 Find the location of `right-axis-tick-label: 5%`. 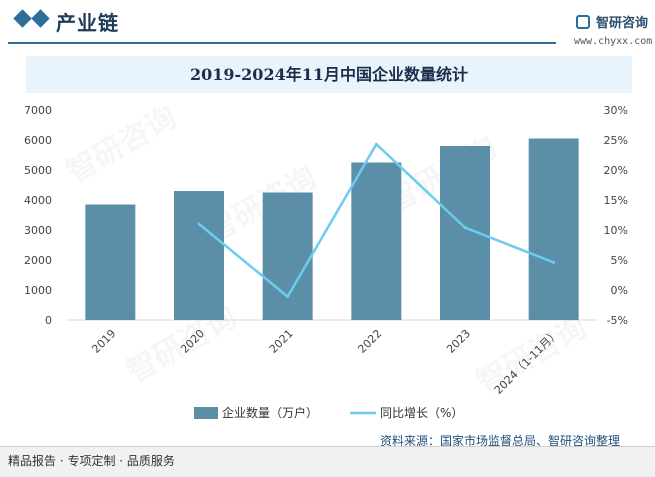

right-axis-tick-label: 5% is located at coordinates (619, 260).